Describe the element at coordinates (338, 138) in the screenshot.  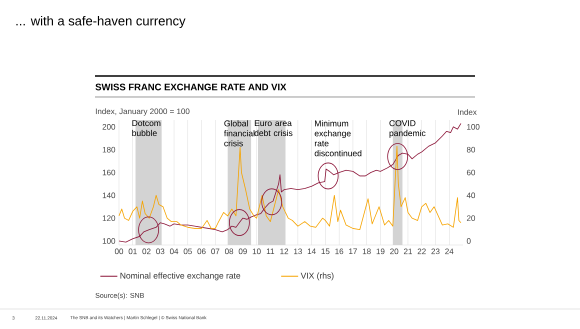
I see `annotation: Minimum exchange rate discontinued` at that location.